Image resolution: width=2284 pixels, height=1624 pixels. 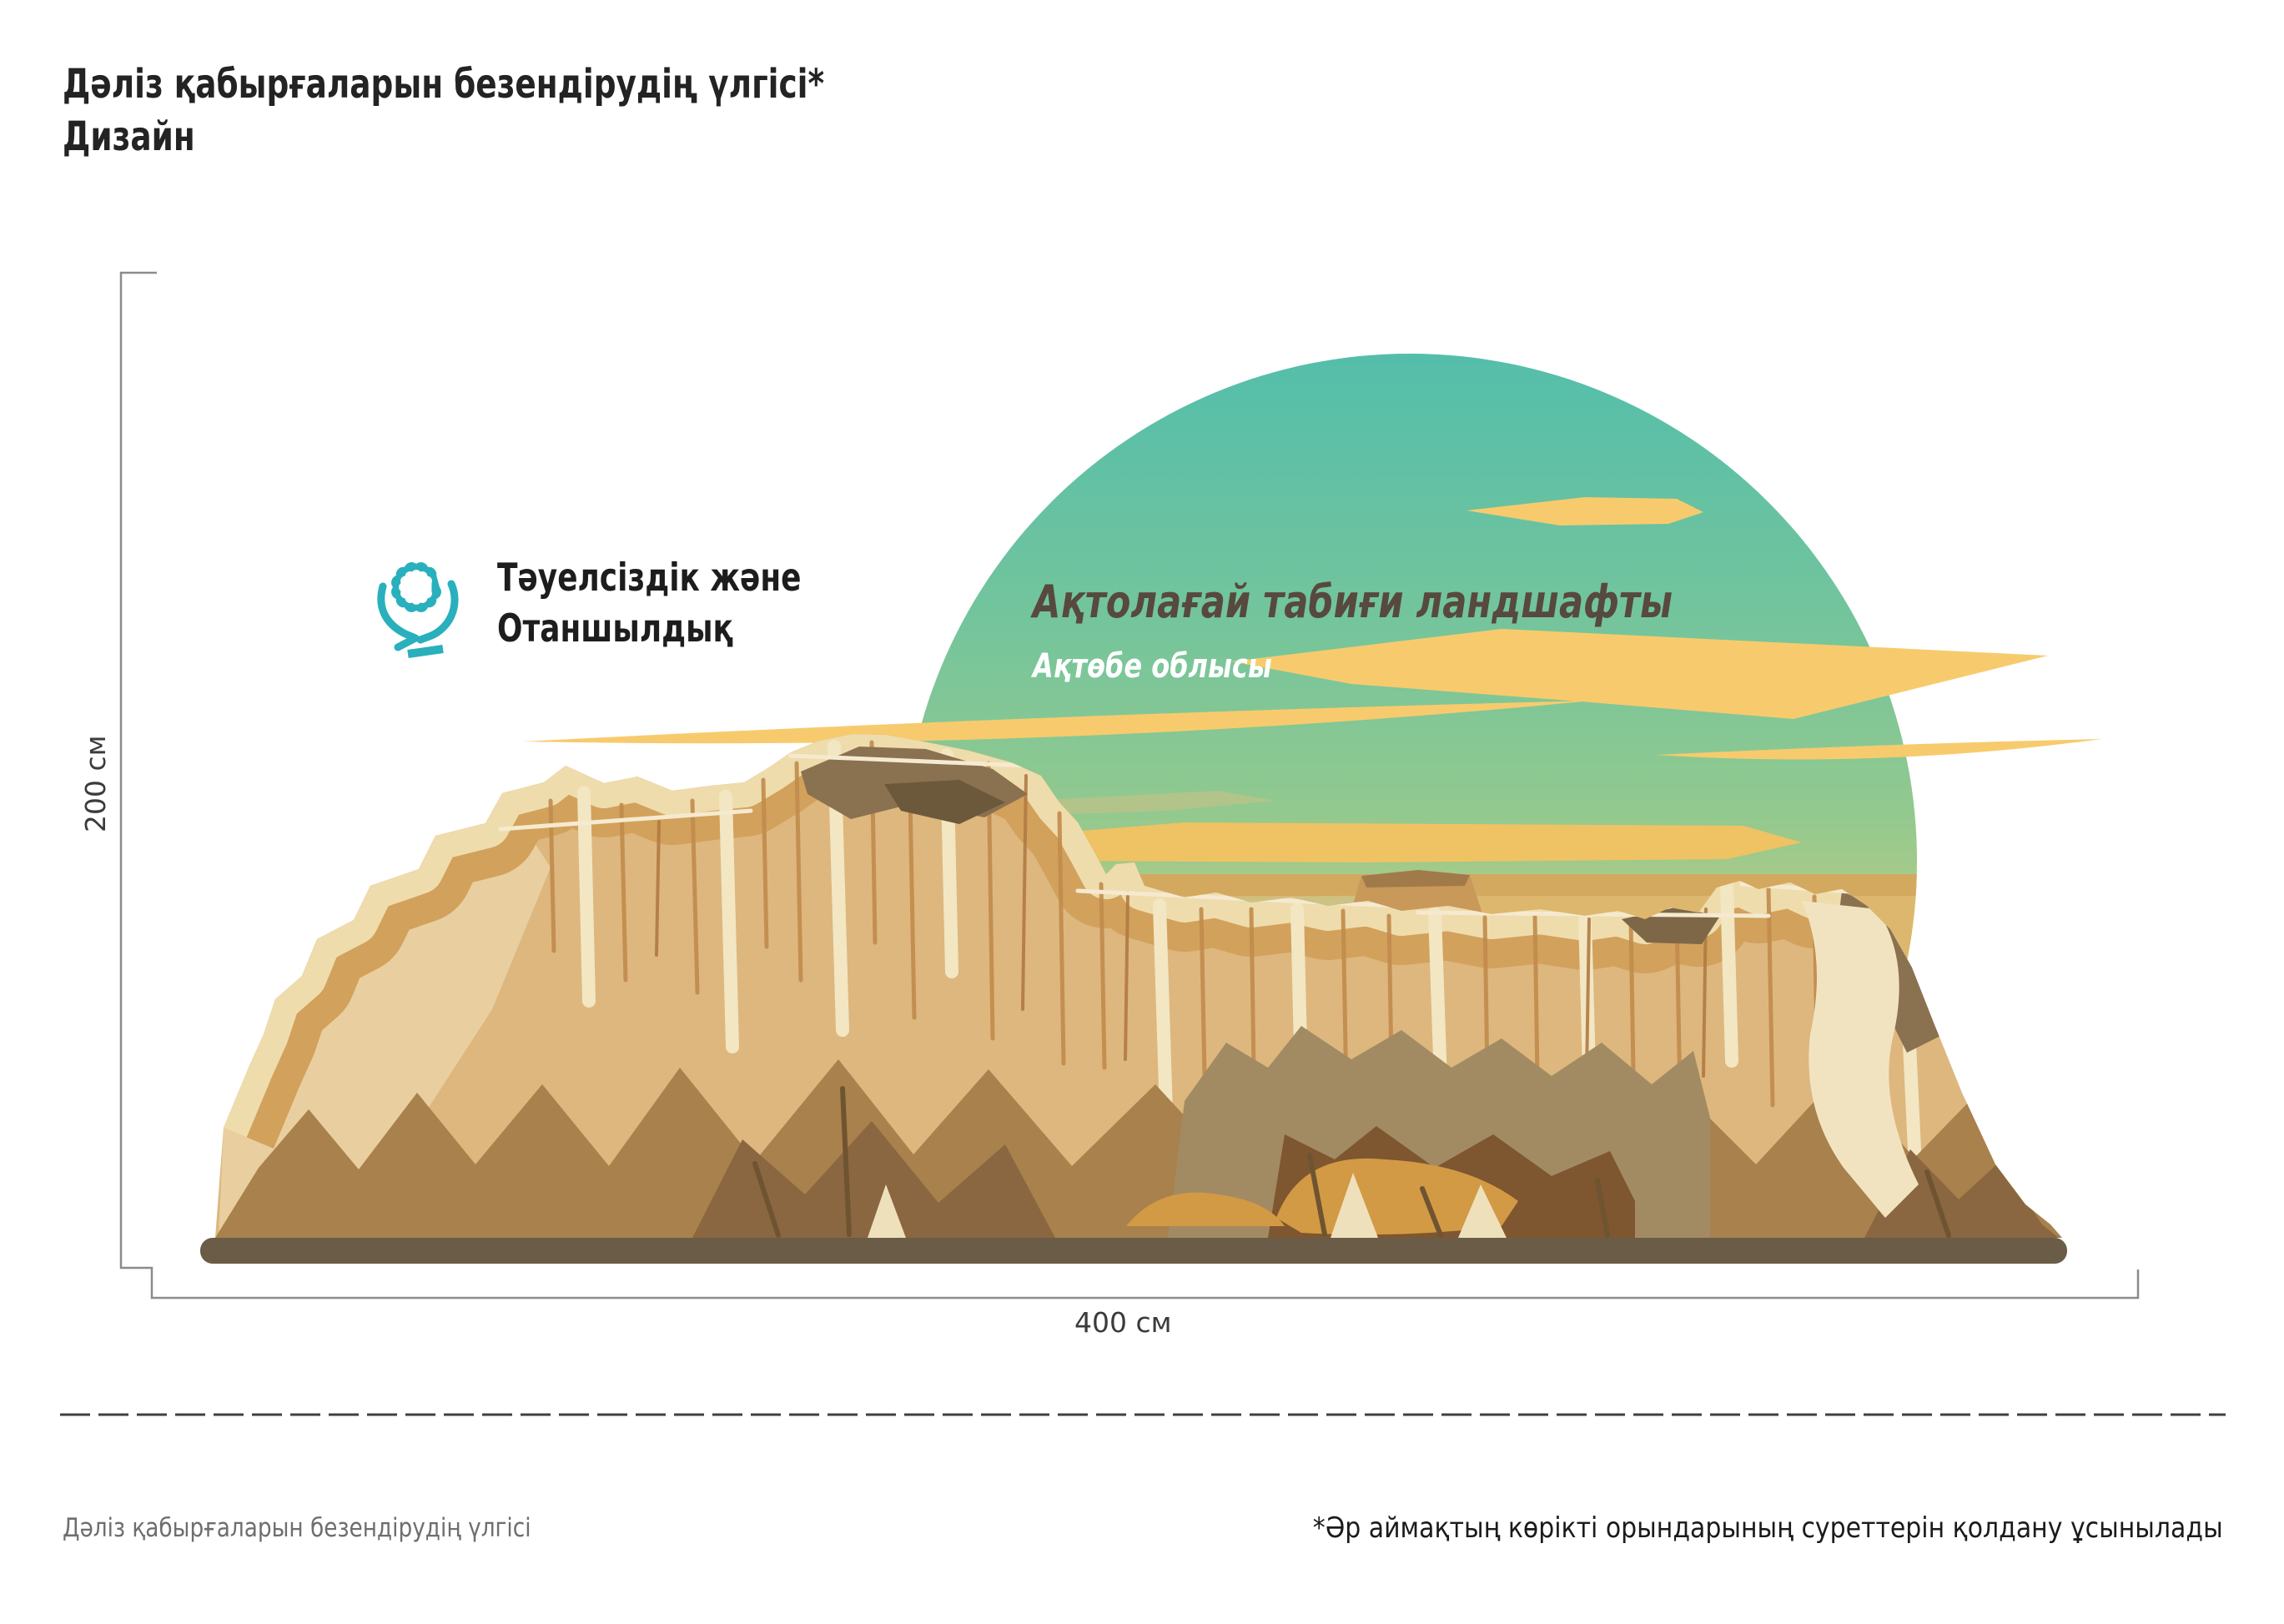 I want to click on unity-rosette-emblem-icon, so click(x=418, y=610).